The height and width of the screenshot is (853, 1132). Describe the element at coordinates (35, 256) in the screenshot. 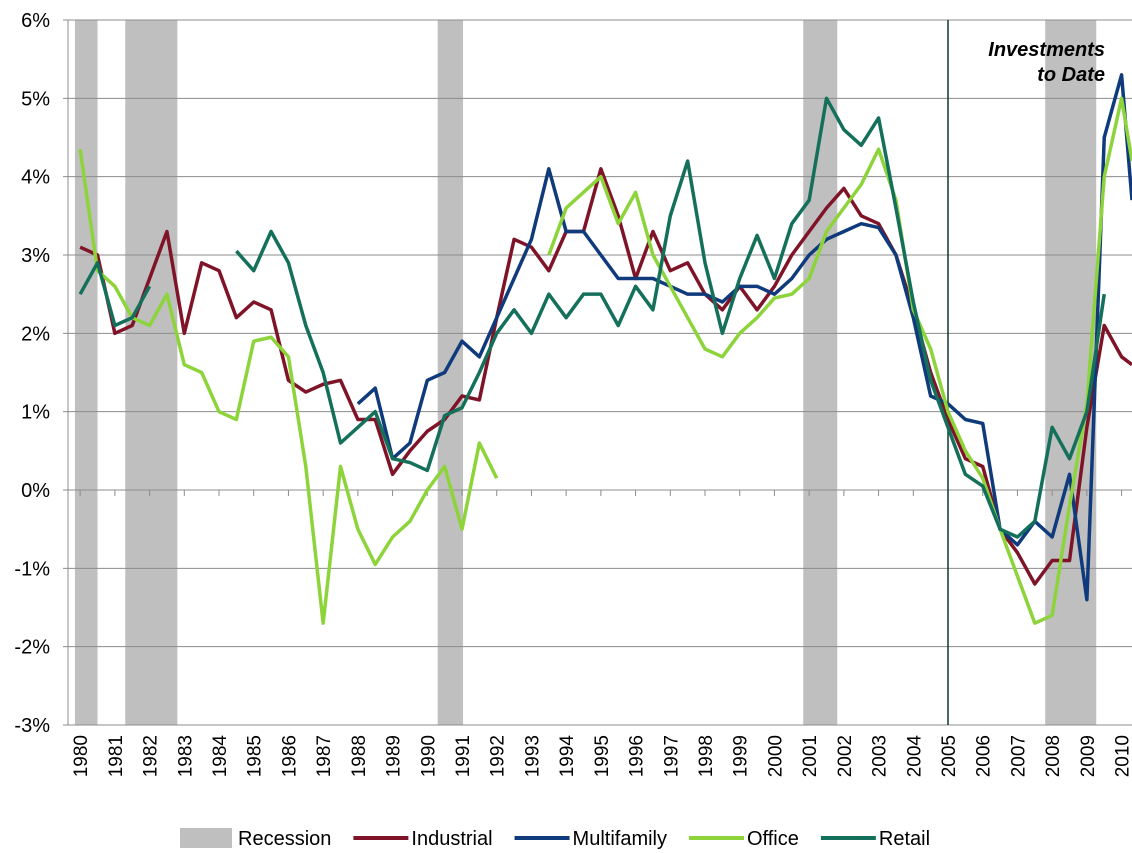

I see `y-tick-label: 3%` at that location.